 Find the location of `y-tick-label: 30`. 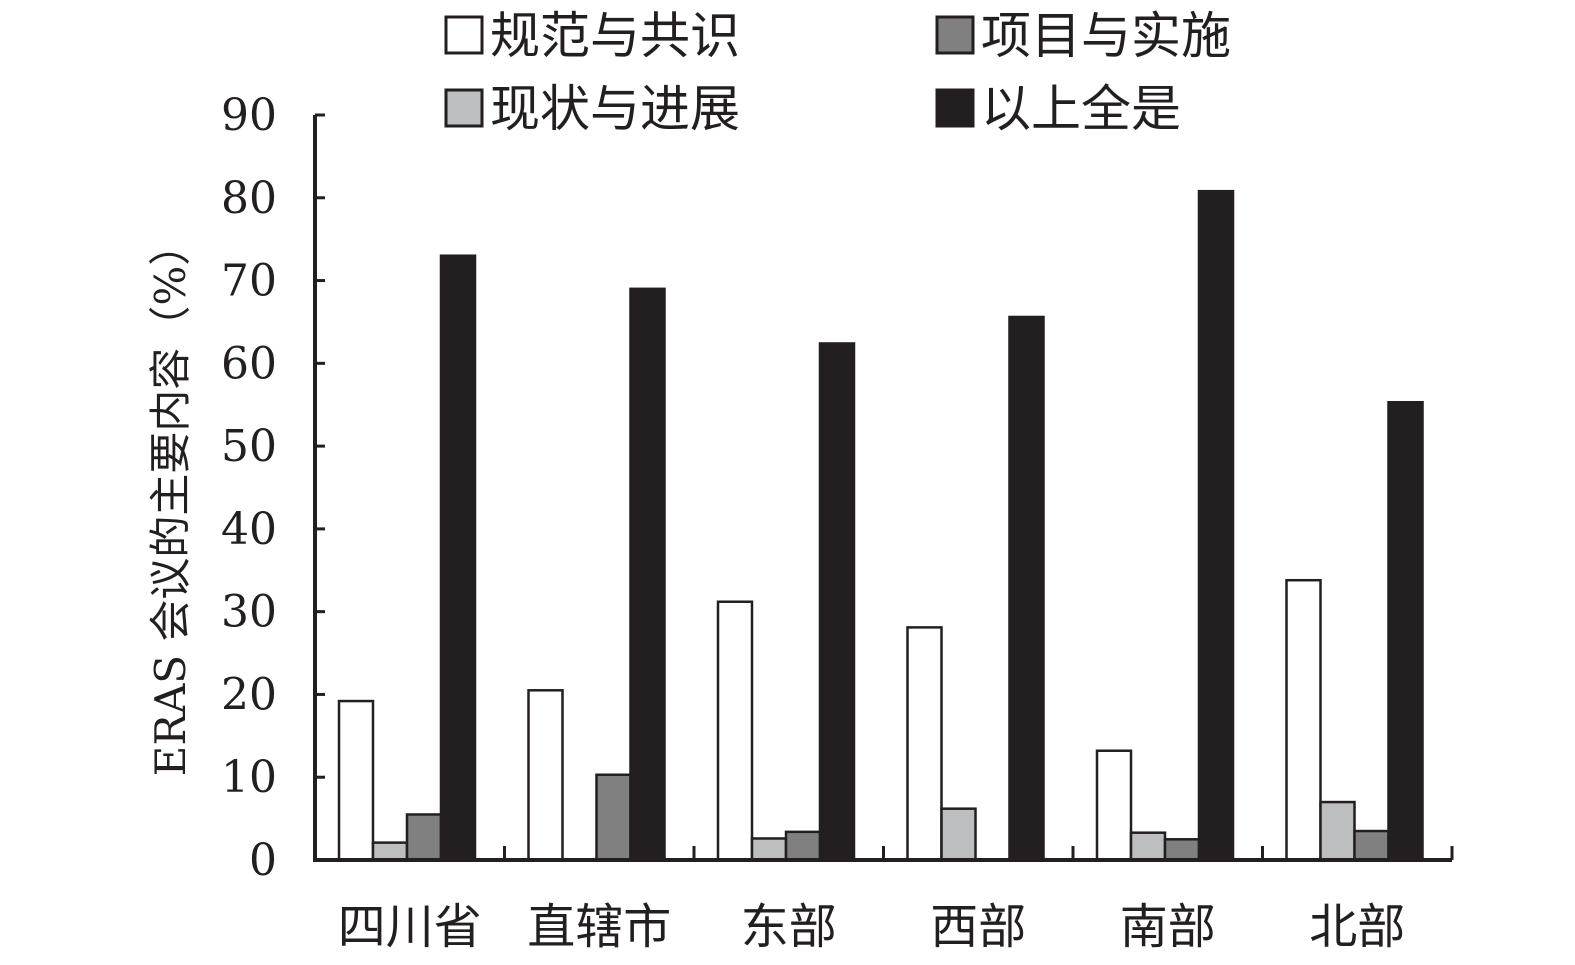

y-tick-label: 30 is located at coordinates (249, 612).